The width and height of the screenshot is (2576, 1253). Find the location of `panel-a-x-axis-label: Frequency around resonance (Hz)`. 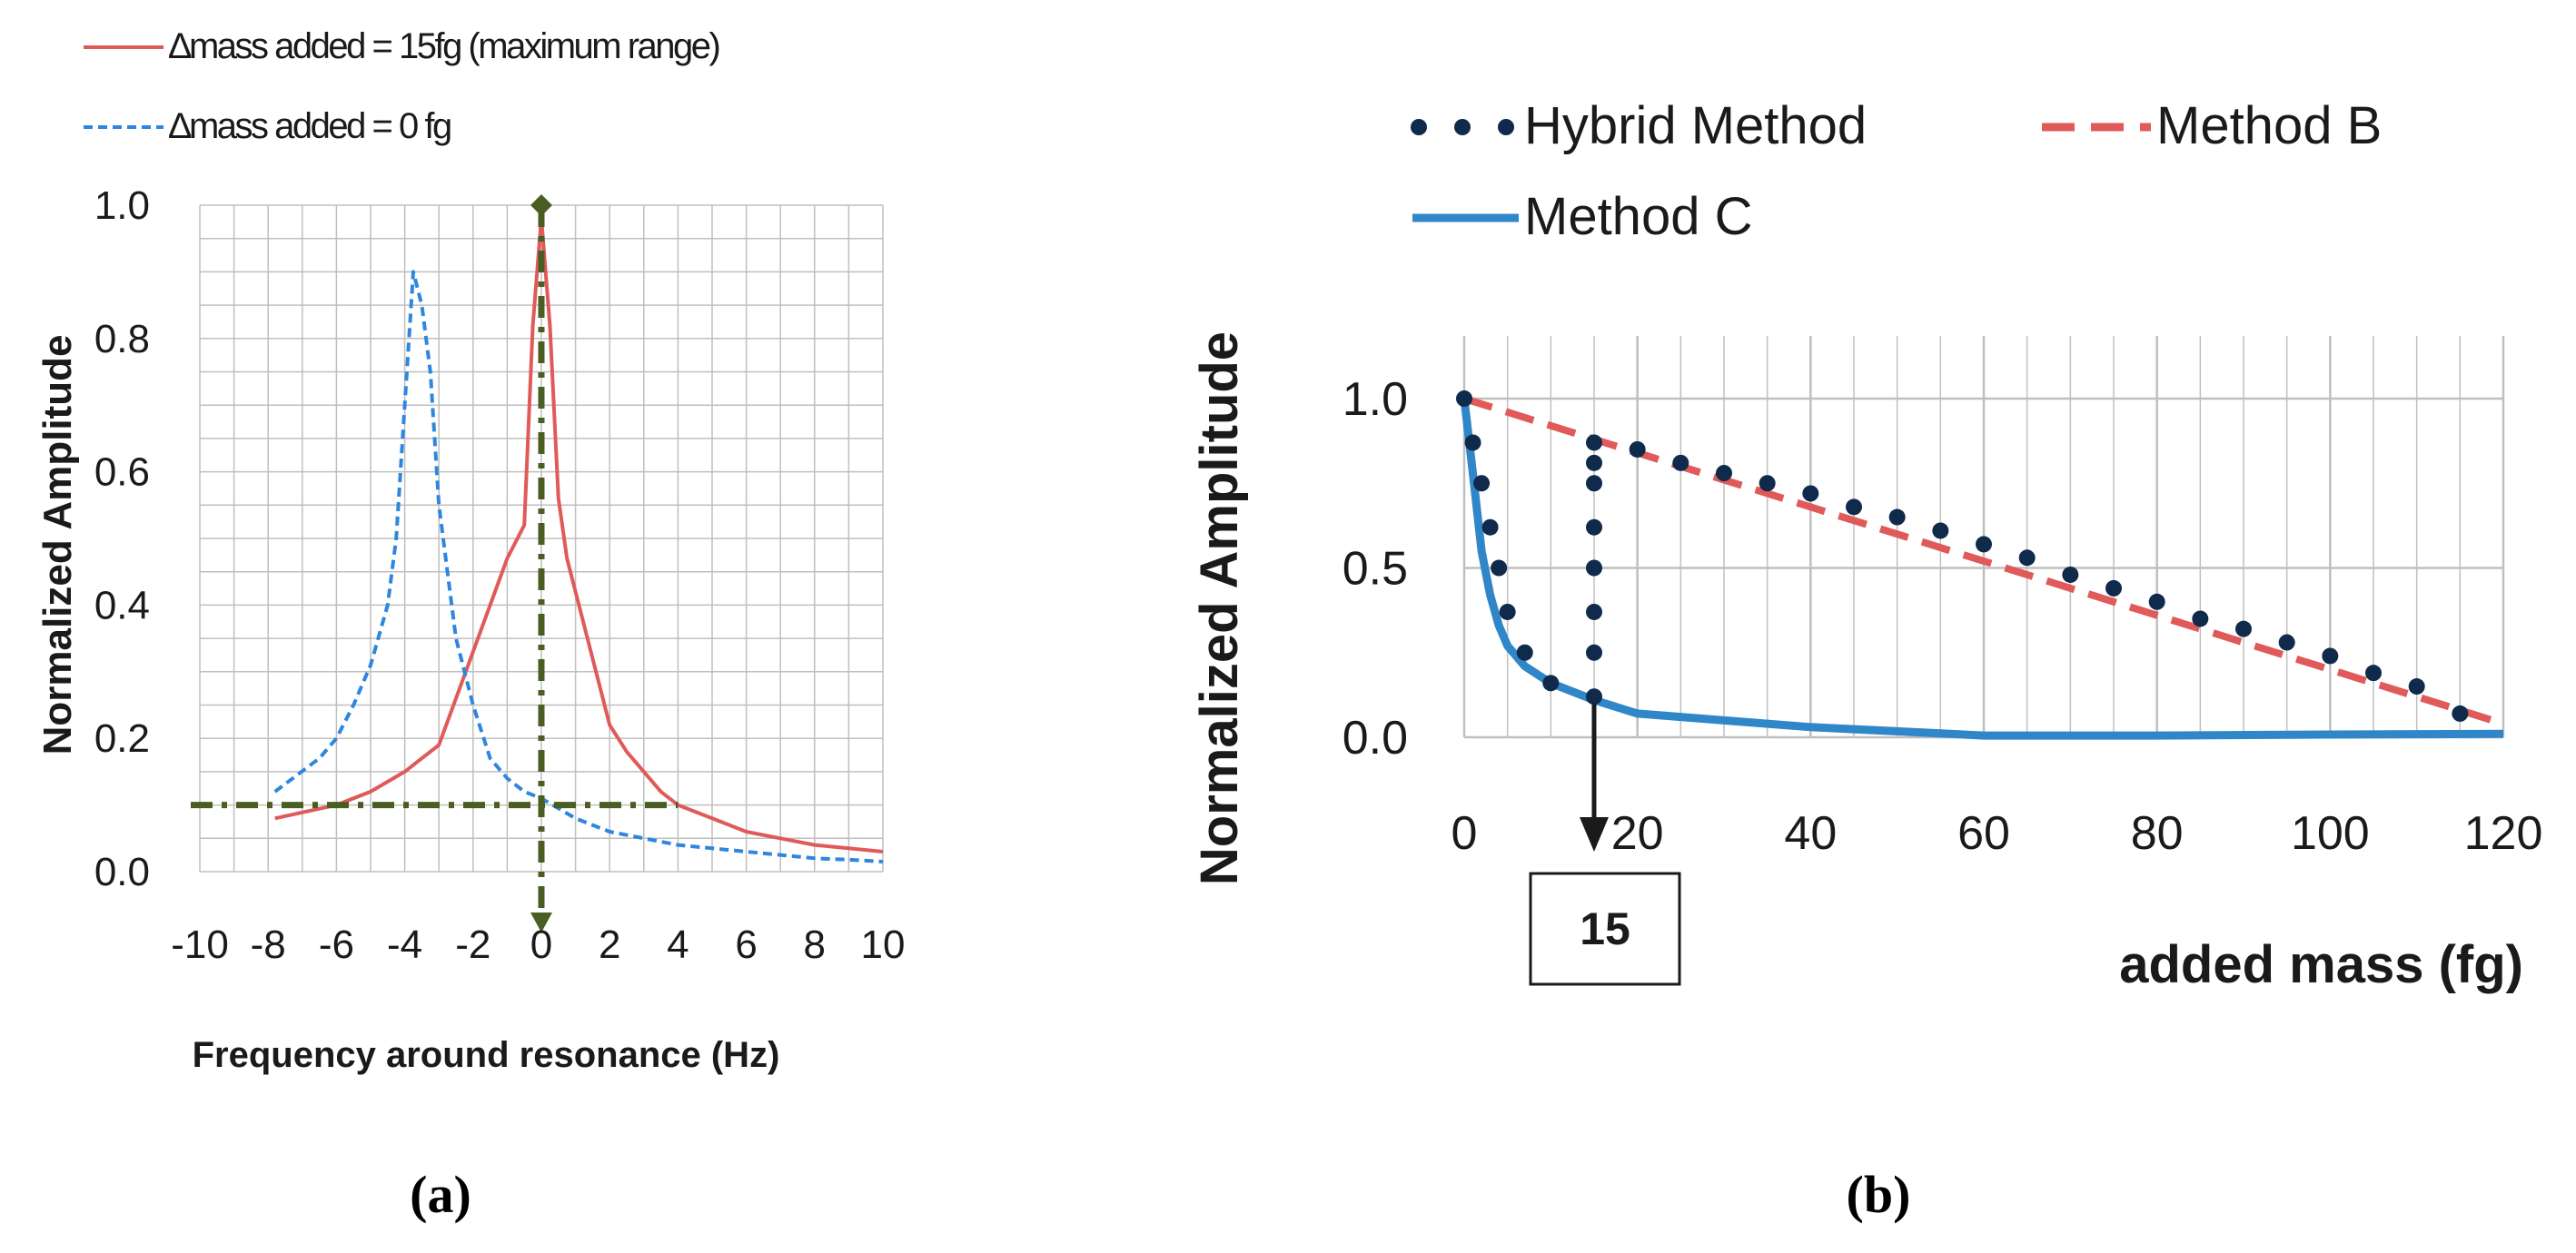

panel-a-x-axis-label: Frequency around resonance (Hz) is located at coordinates (486, 1055).